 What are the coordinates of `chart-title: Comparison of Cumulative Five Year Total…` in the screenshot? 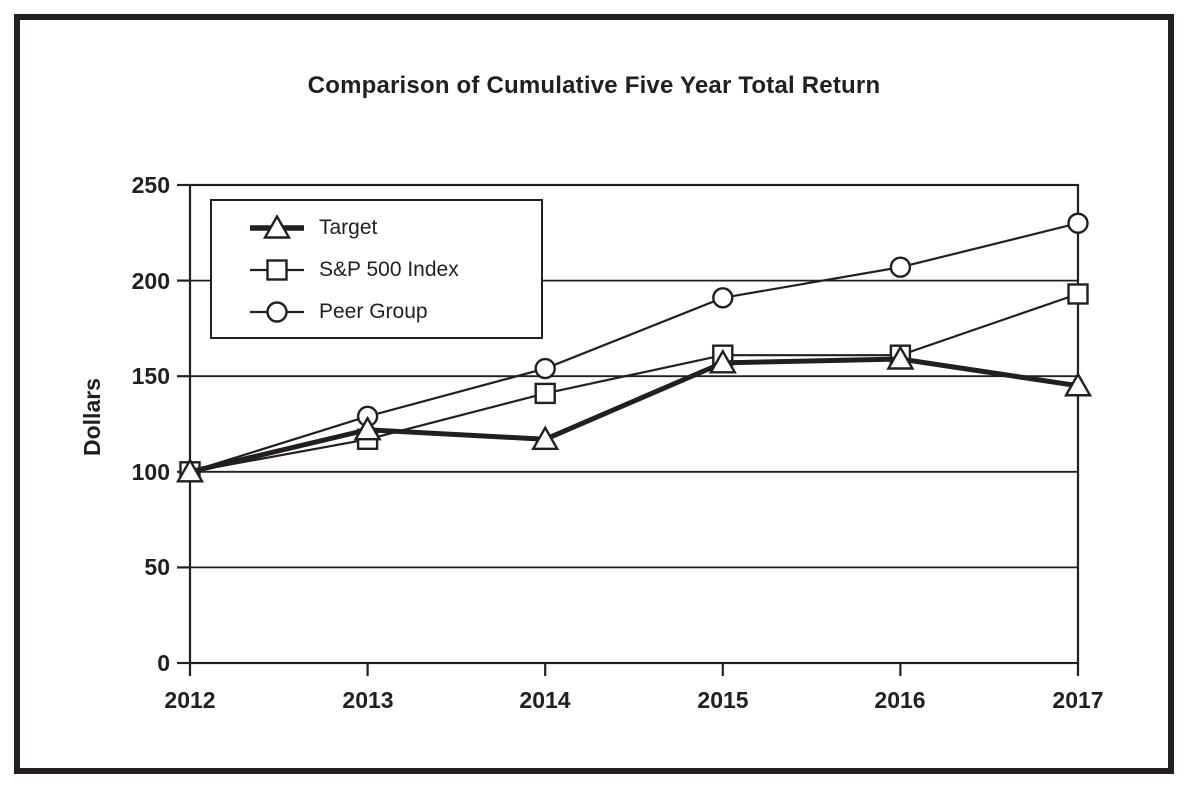 It's located at (594, 85).